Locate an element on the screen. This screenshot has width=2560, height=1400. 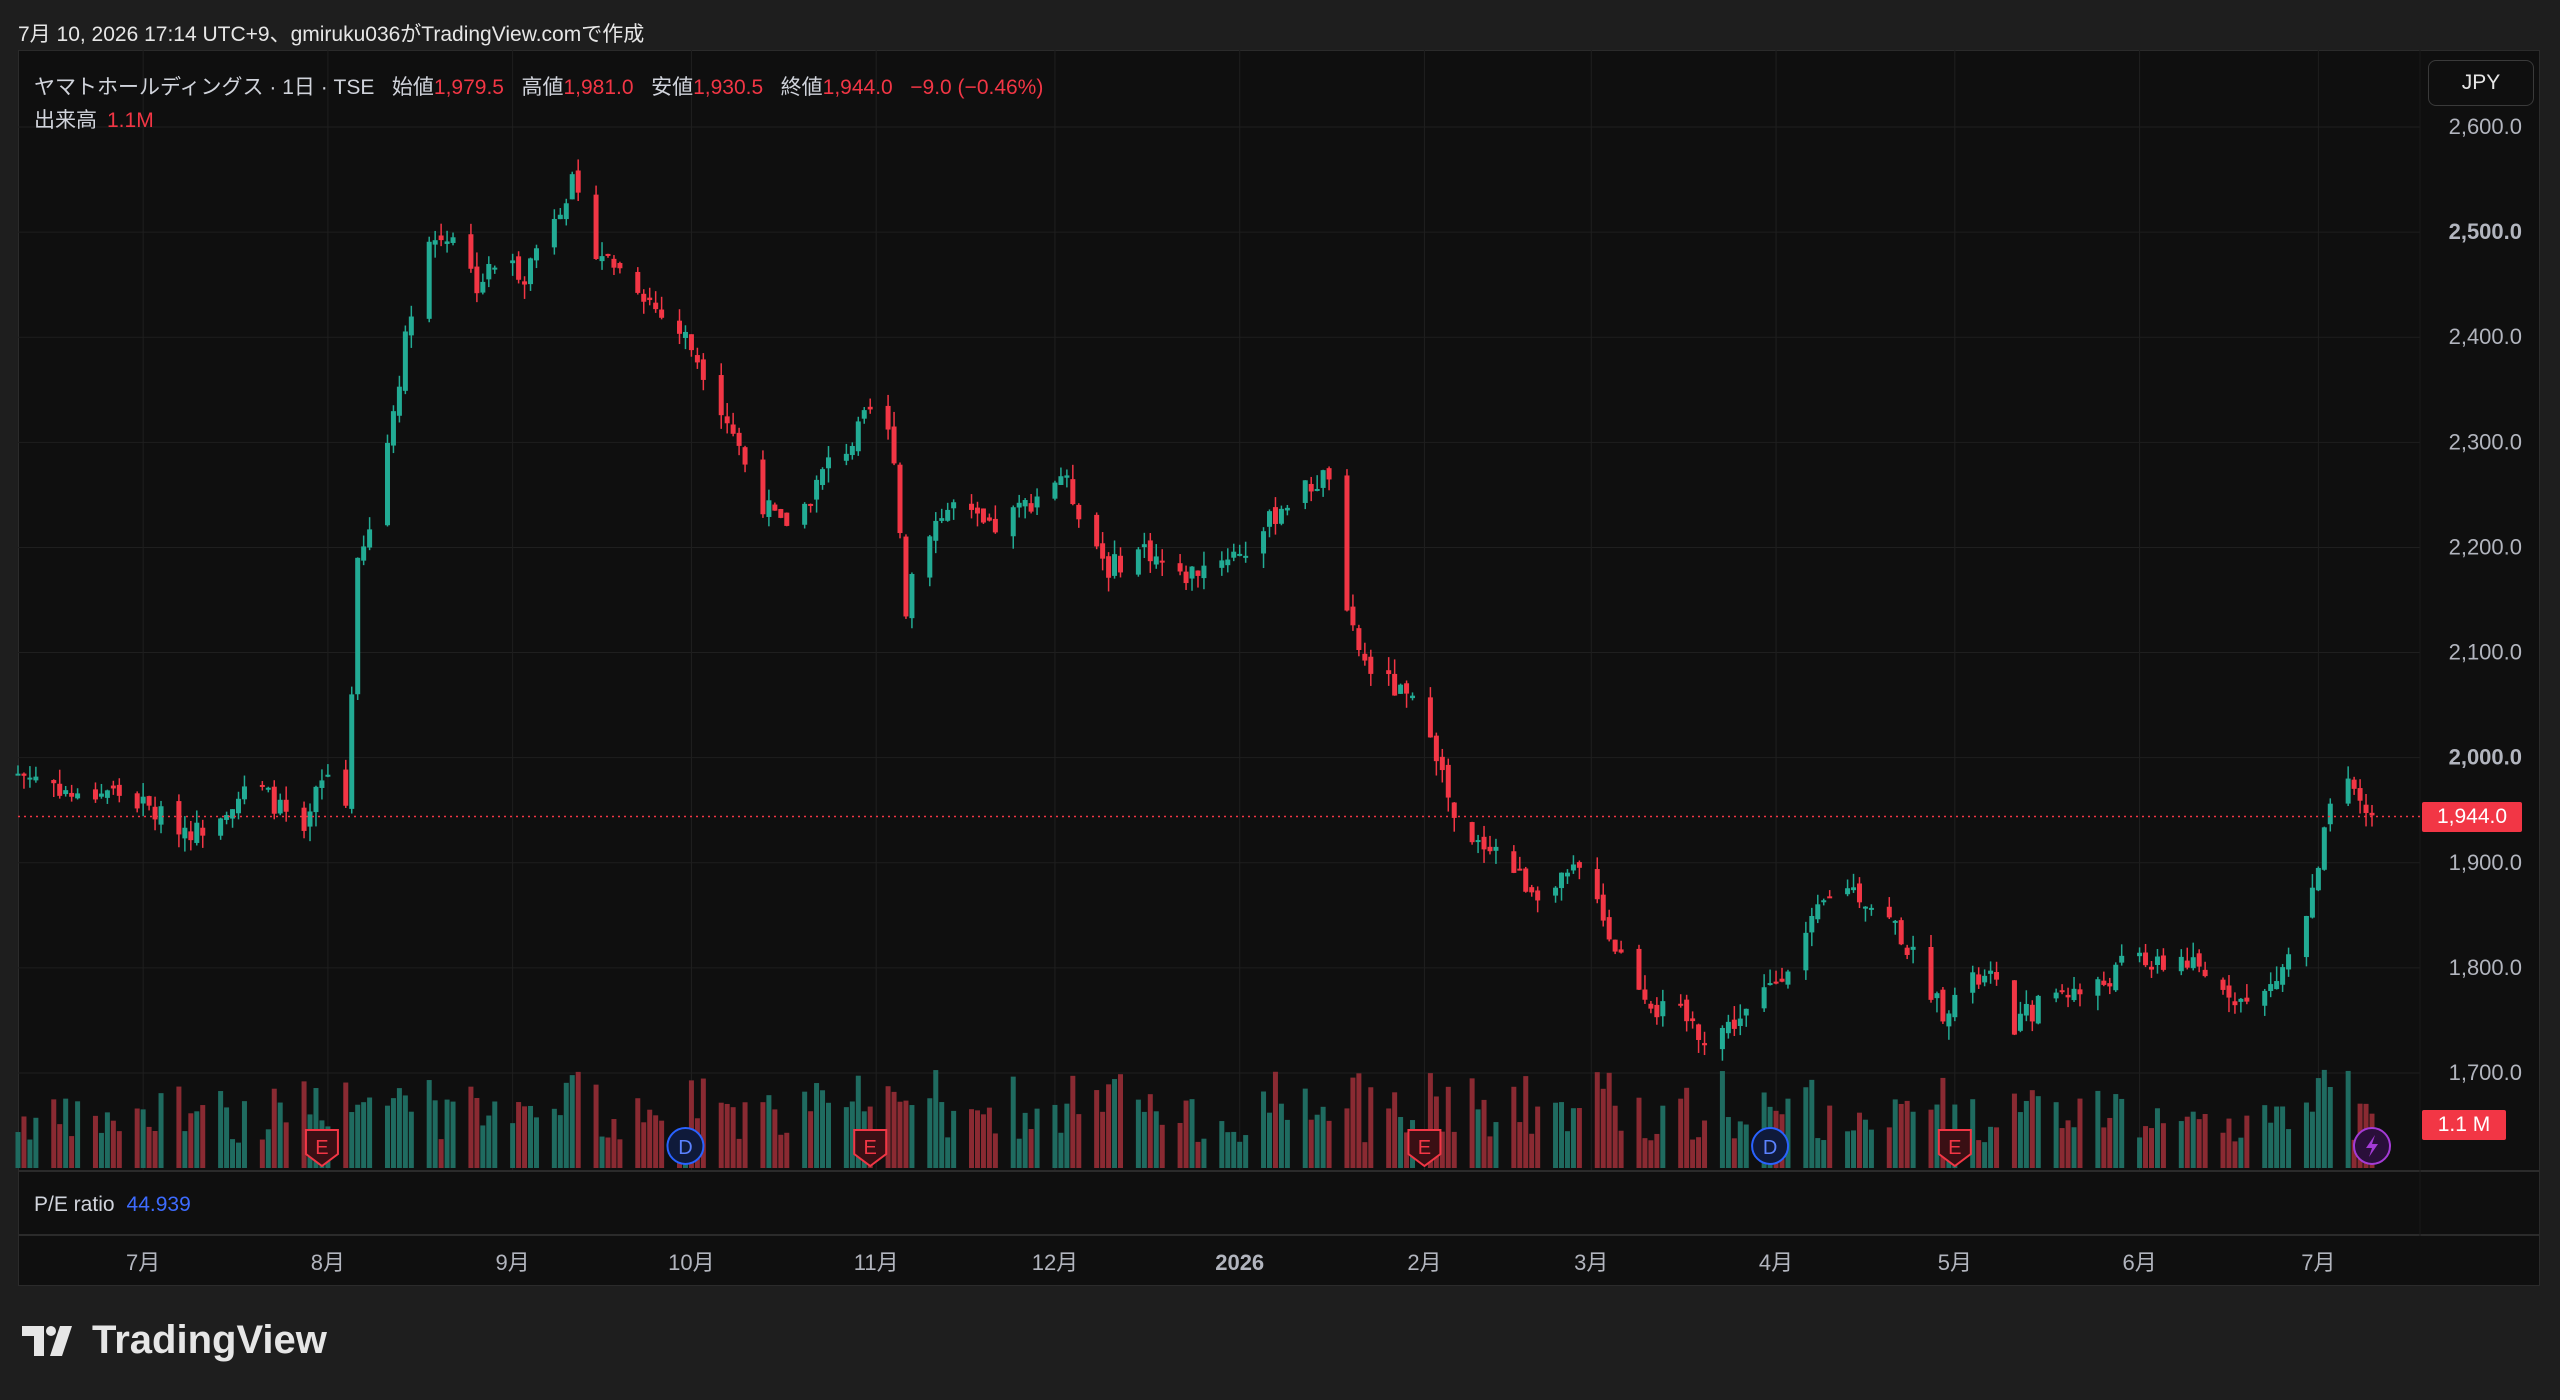
open-label: 始値 is located at coordinates (412, 87).